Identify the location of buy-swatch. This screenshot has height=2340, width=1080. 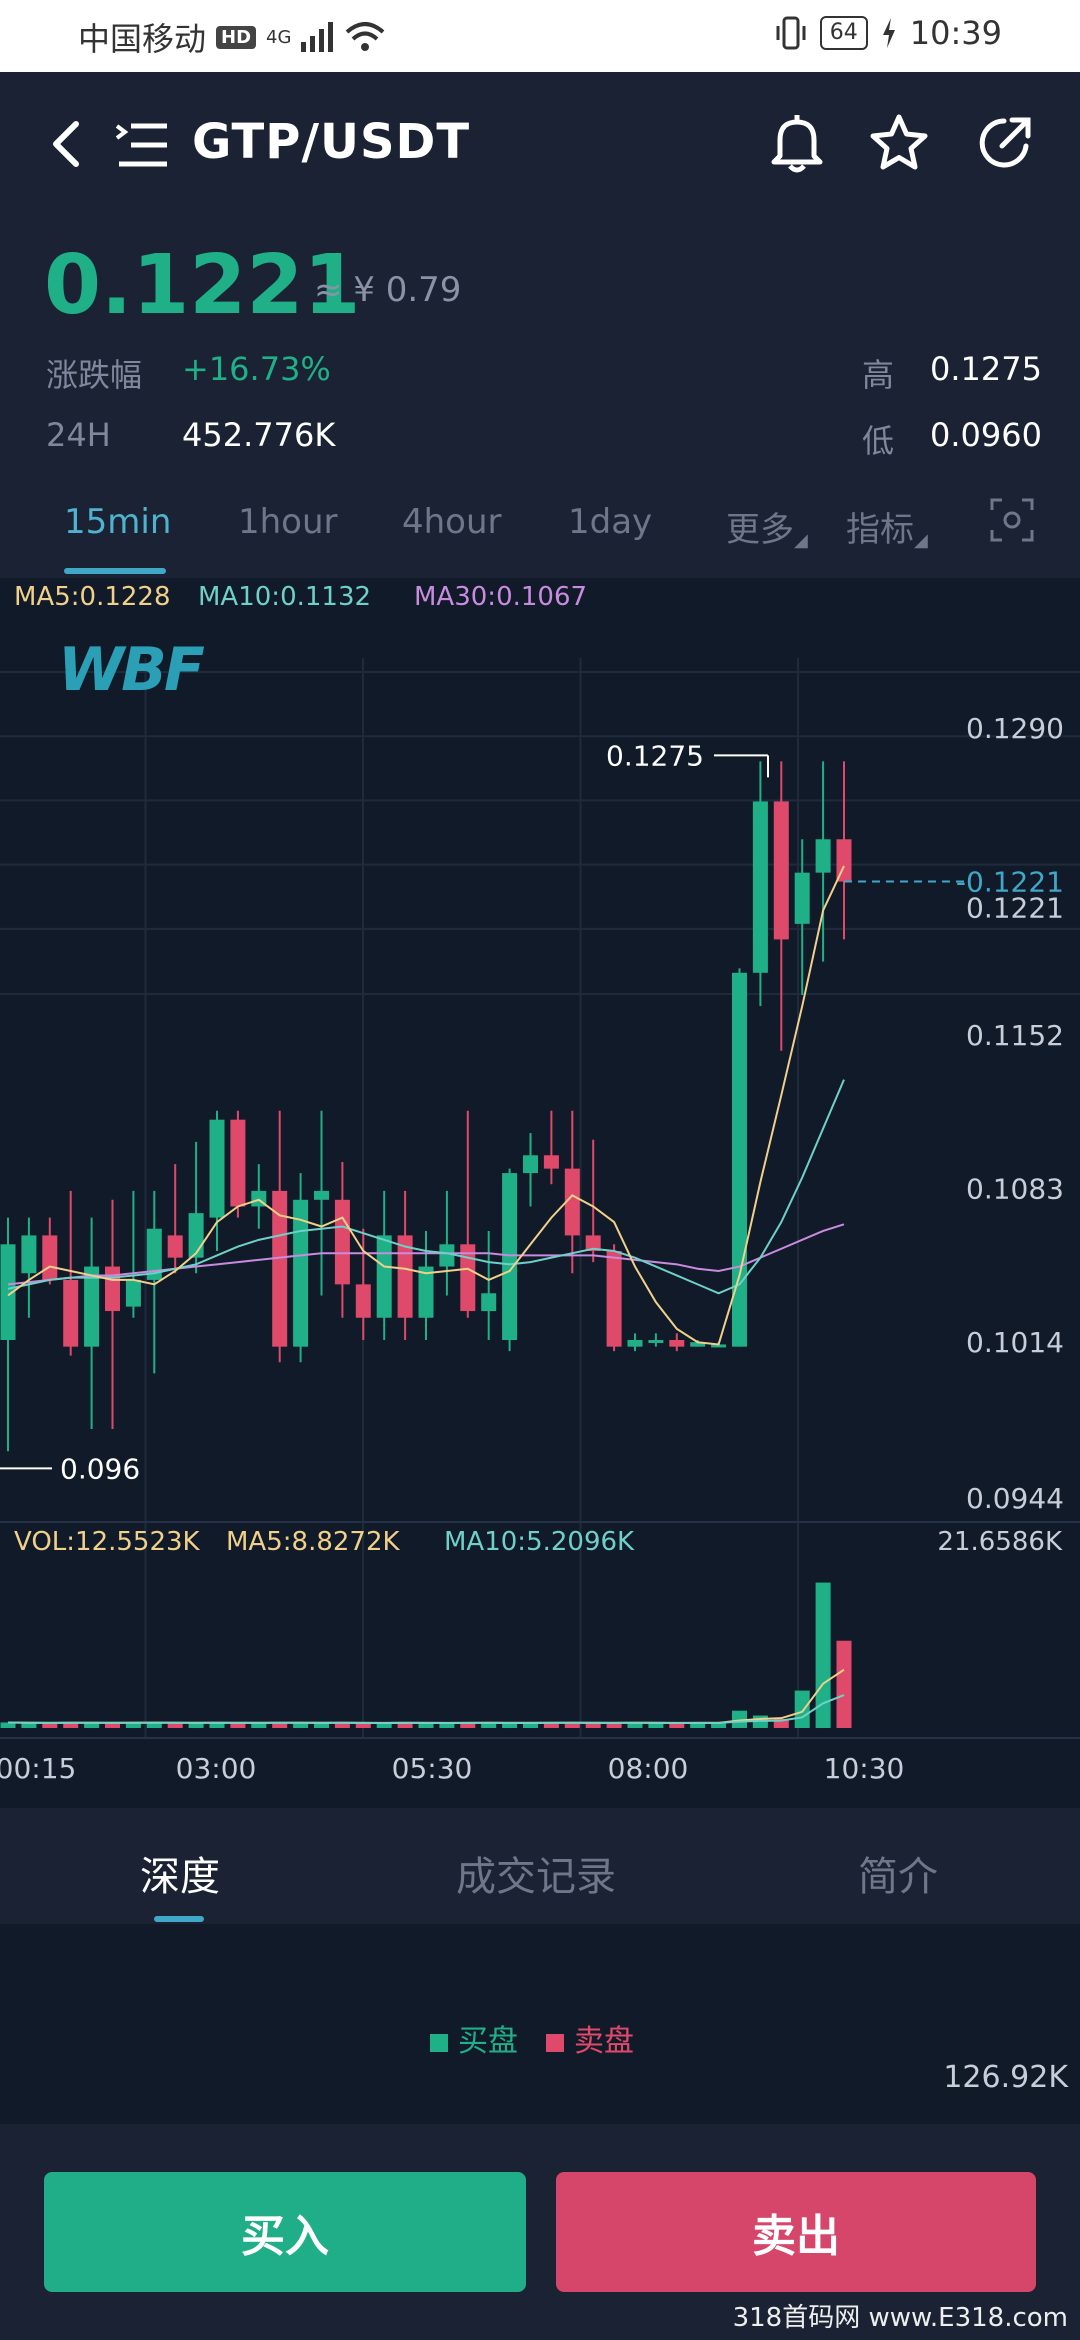
(439, 2042).